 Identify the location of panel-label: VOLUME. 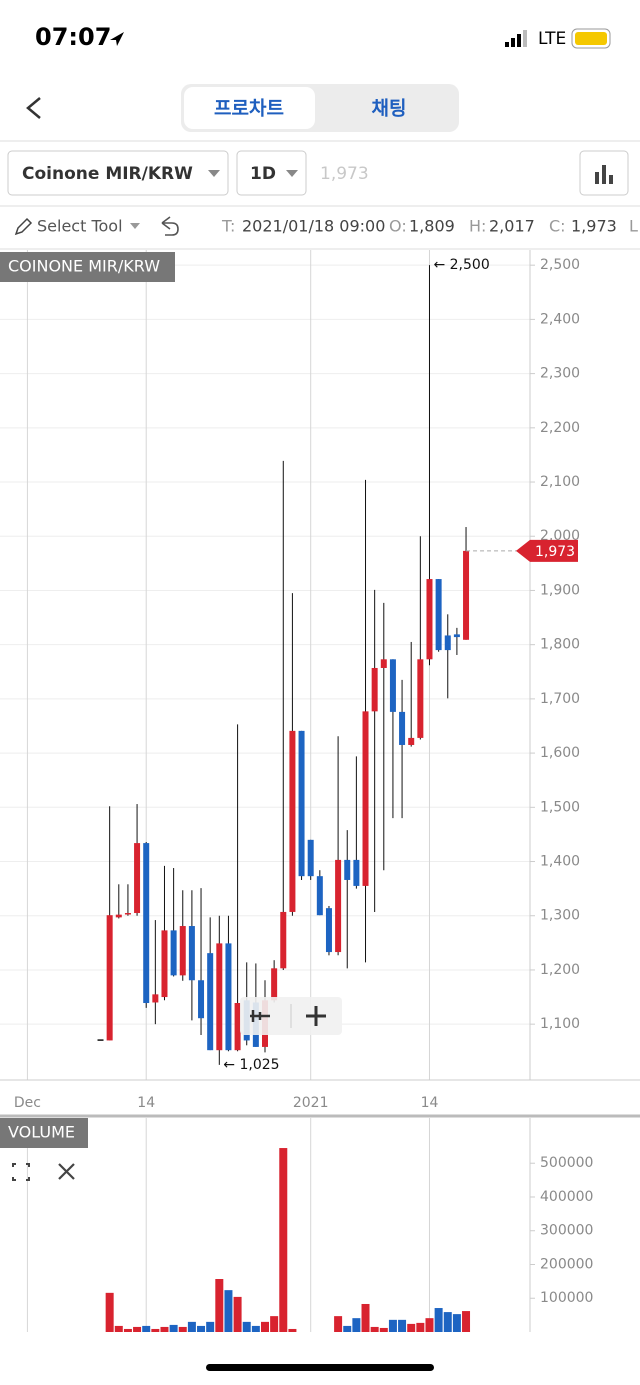
(41, 1132).